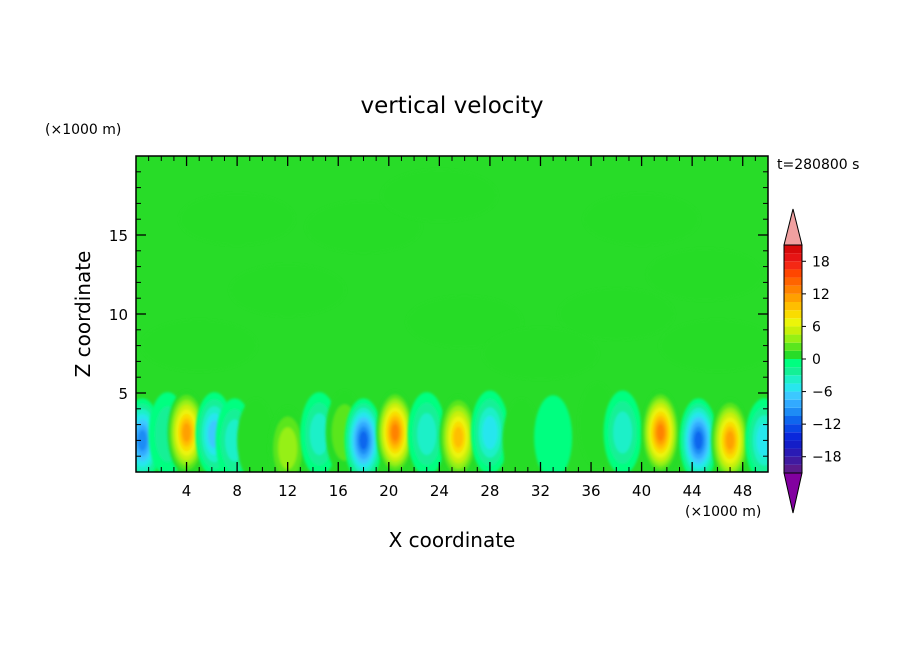 The image size is (904, 654). What do you see at coordinates (692, 491) in the screenshot?
I see `x-tick-label-44: 44` at bounding box center [692, 491].